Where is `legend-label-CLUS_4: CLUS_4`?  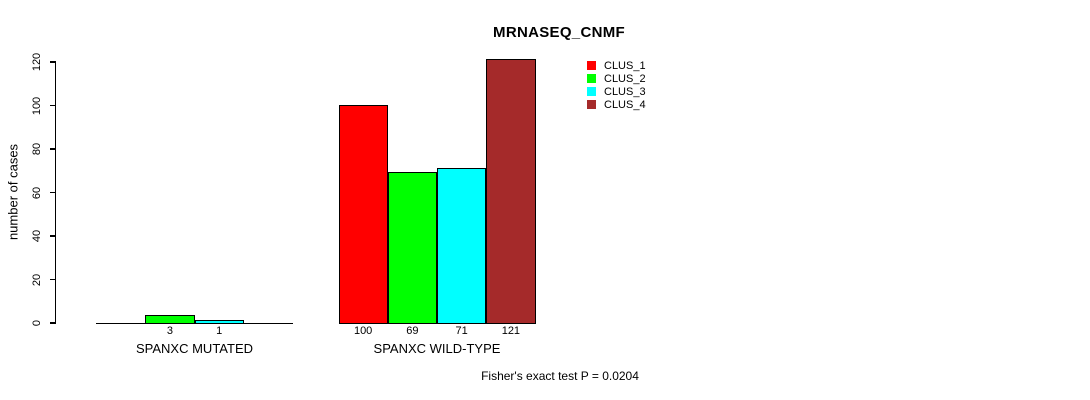 legend-label-CLUS_4: CLUS_4 is located at coordinates (625, 105).